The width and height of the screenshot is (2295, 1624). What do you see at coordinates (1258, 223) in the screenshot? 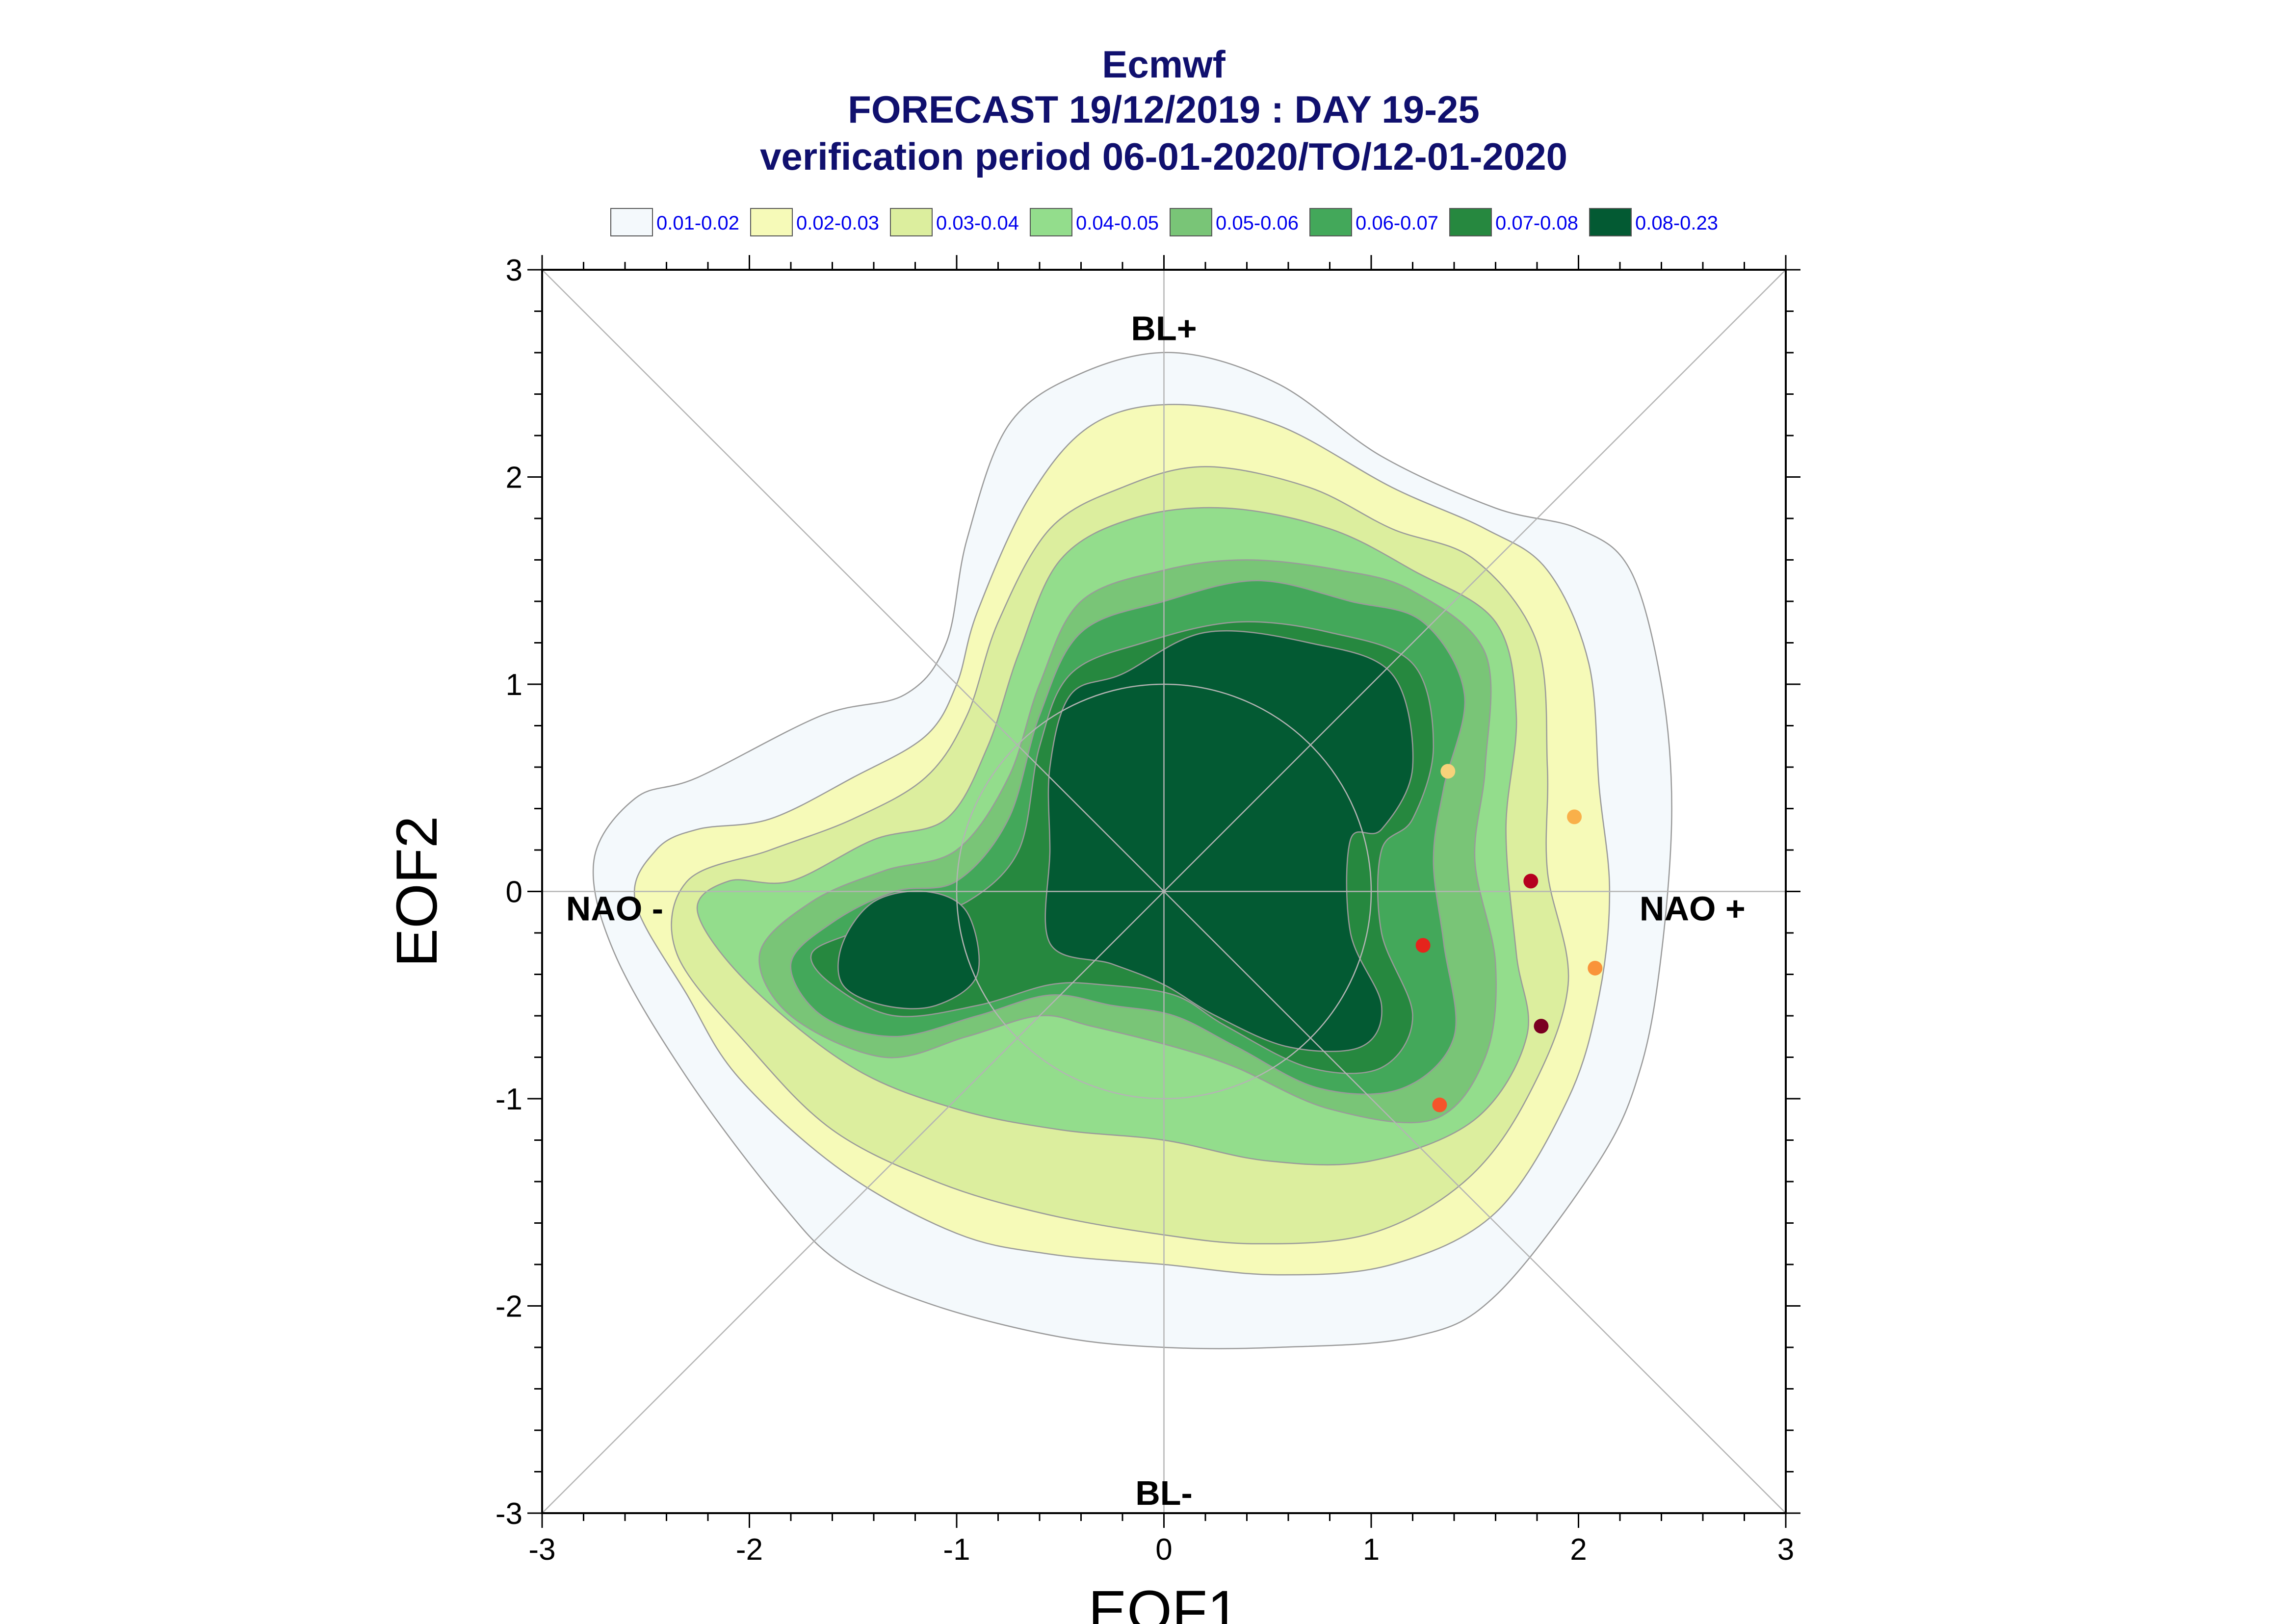
I see `legend-label: 0.05-0.06` at bounding box center [1258, 223].